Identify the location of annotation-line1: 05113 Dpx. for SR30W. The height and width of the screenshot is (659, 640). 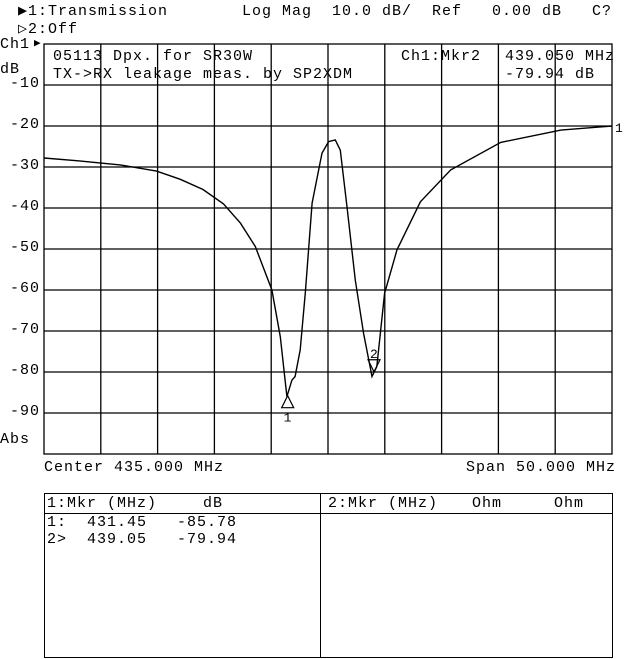
(153, 56).